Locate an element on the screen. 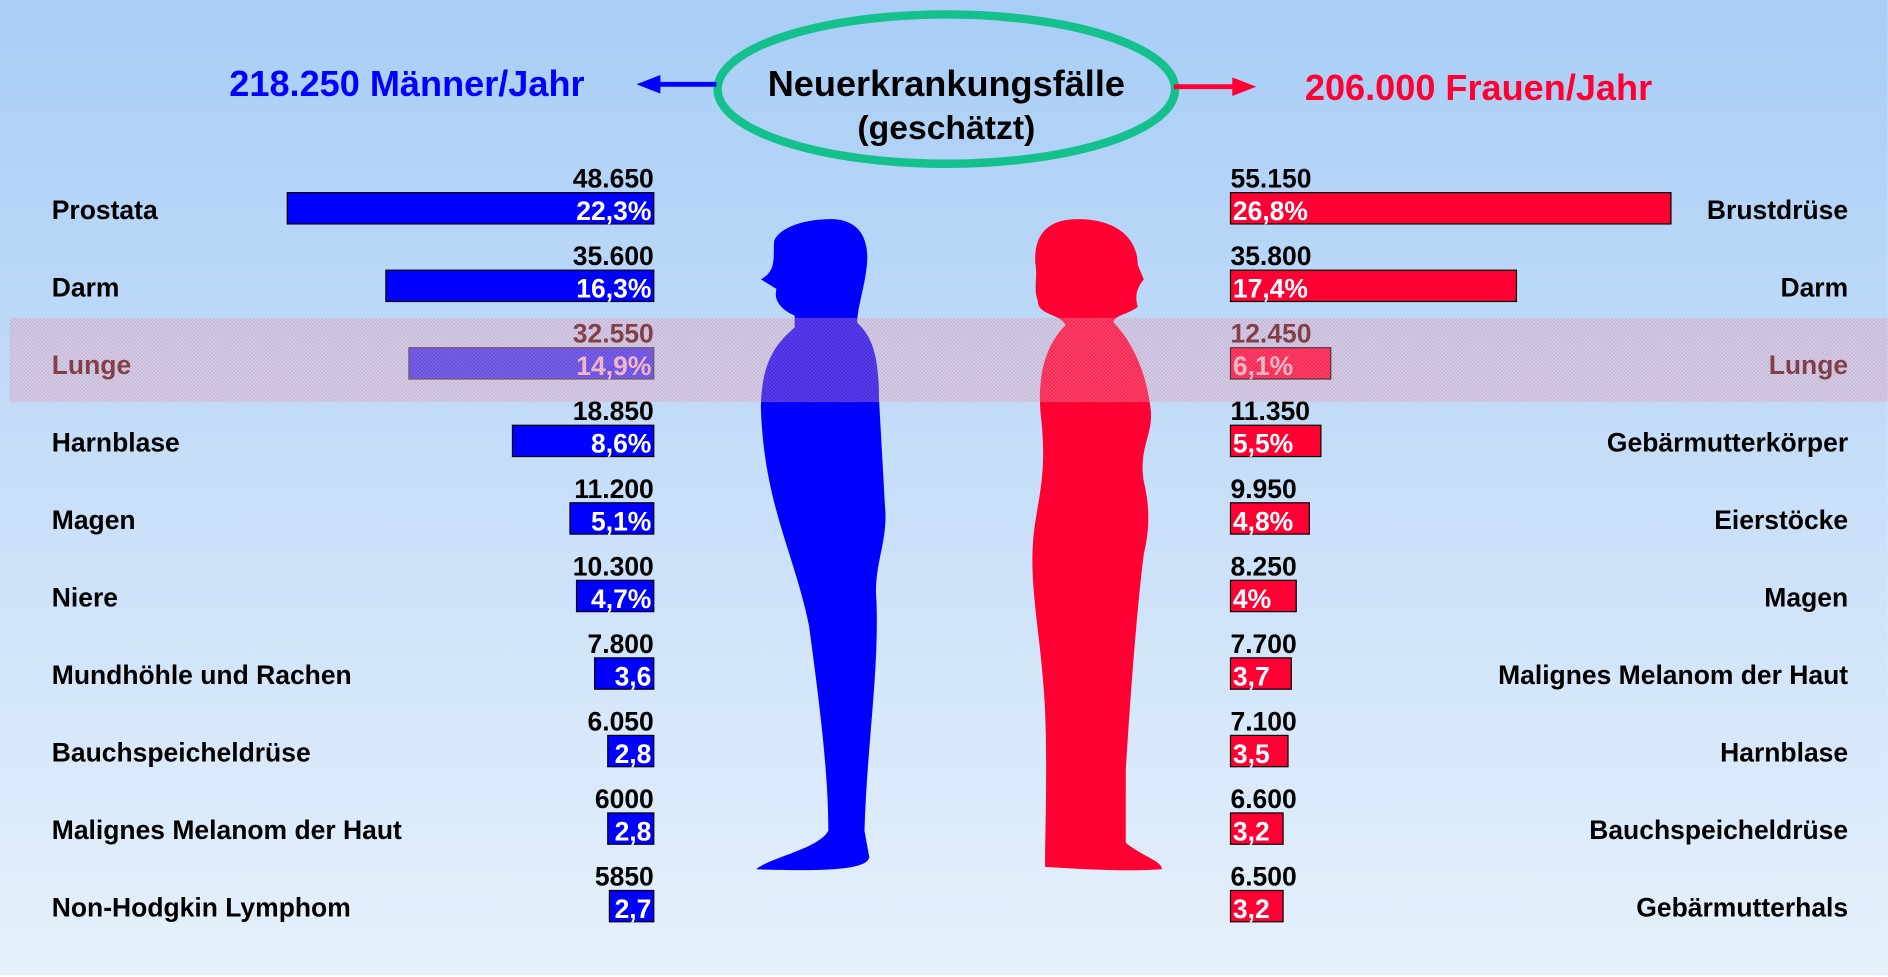 The image size is (1888, 977). count-label: 35.600 is located at coordinates (613, 256).